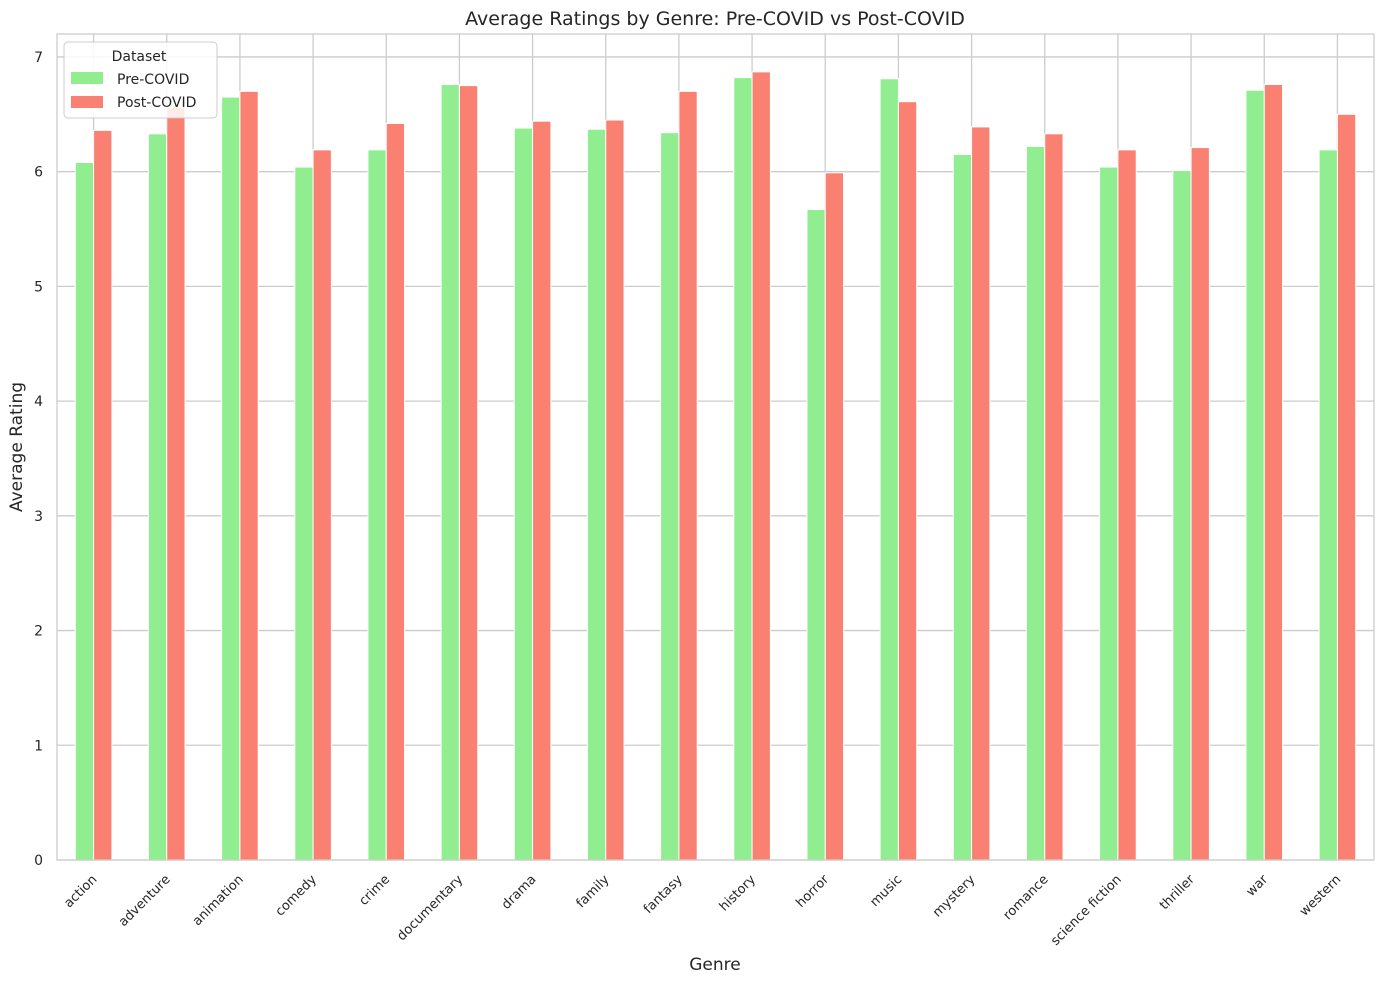  Describe the element at coordinates (1035, 503) in the screenshot. I see `bar-pre-covid-romance` at that location.